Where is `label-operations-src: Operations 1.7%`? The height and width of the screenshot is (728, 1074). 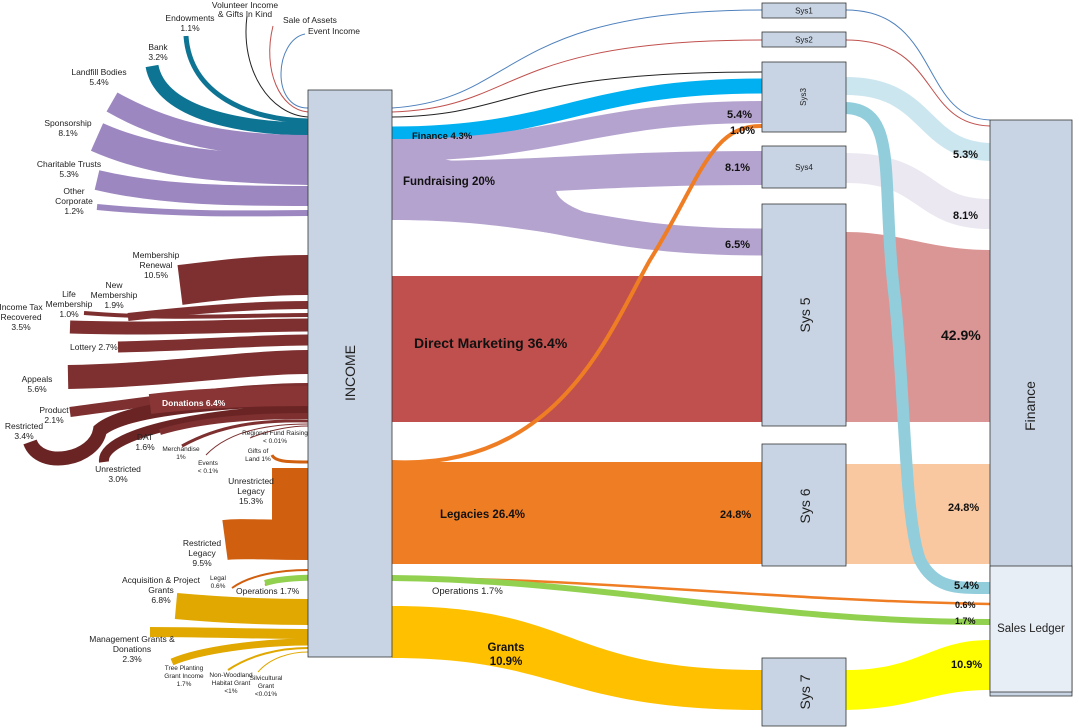 label-operations-src: Operations 1.7% is located at coordinates (268, 591).